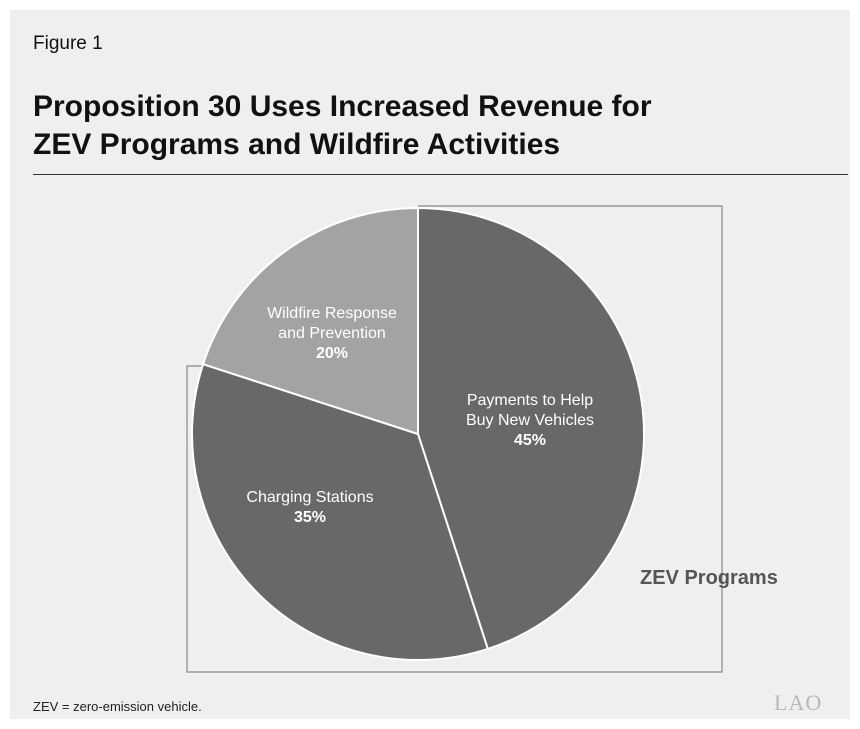  Describe the element at coordinates (440, 174) in the screenshot. I see `title-divider` at that location.